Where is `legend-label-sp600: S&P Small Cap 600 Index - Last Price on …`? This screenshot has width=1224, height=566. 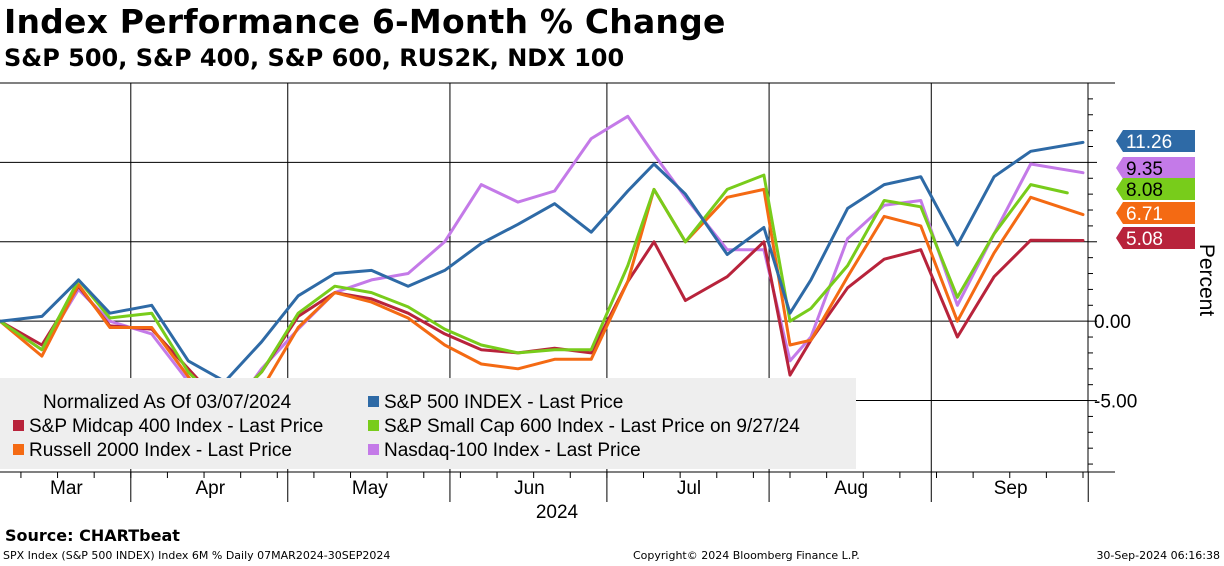
legend-label-sp600: S&P Small Cap 600 Index - Last Price on … is located at coordinates (592, 426).